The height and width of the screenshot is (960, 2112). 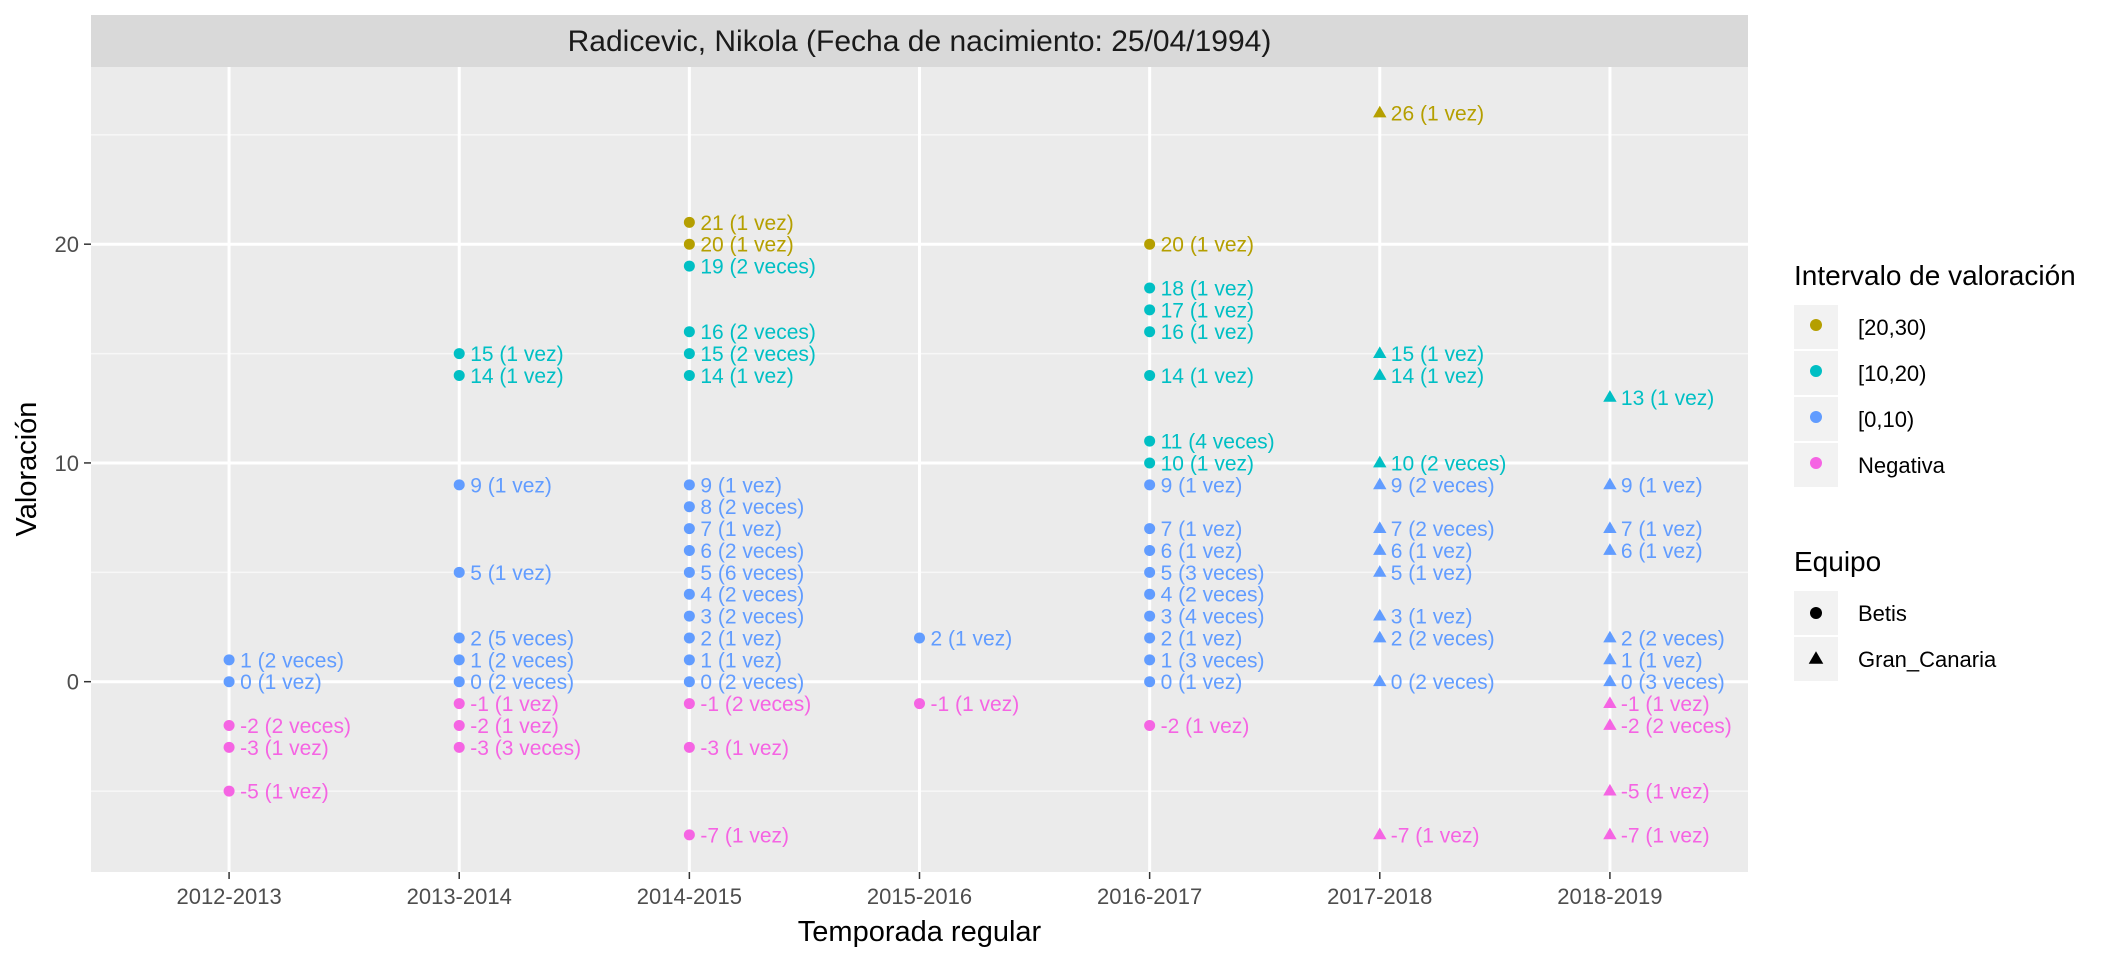 I want to click on data-point-label: 7 (1 vez), so click(x=1662, y=529).